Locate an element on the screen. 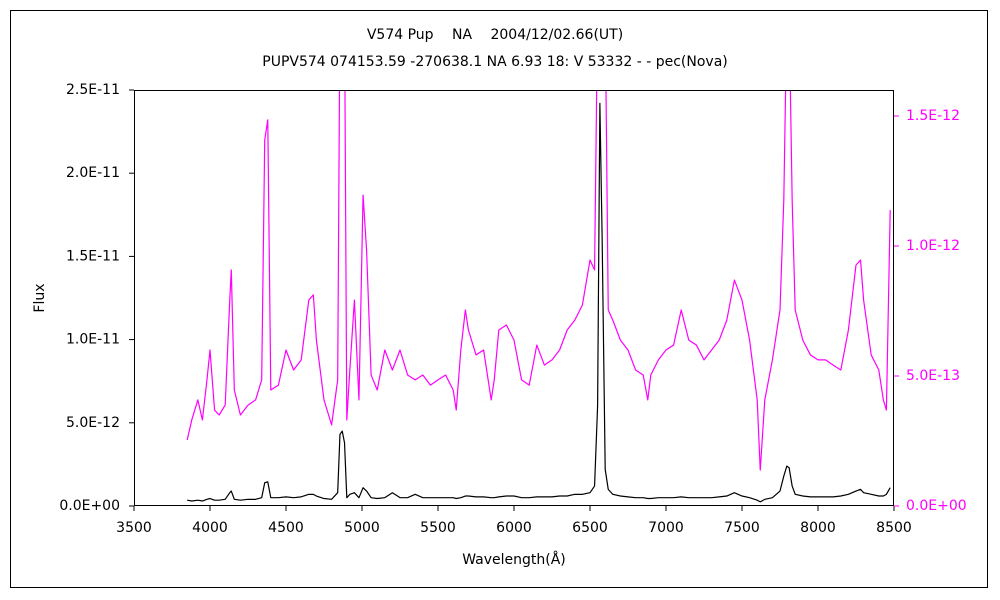  y-tick-label: 1.0E-11 is located at coordinates (93, 340).